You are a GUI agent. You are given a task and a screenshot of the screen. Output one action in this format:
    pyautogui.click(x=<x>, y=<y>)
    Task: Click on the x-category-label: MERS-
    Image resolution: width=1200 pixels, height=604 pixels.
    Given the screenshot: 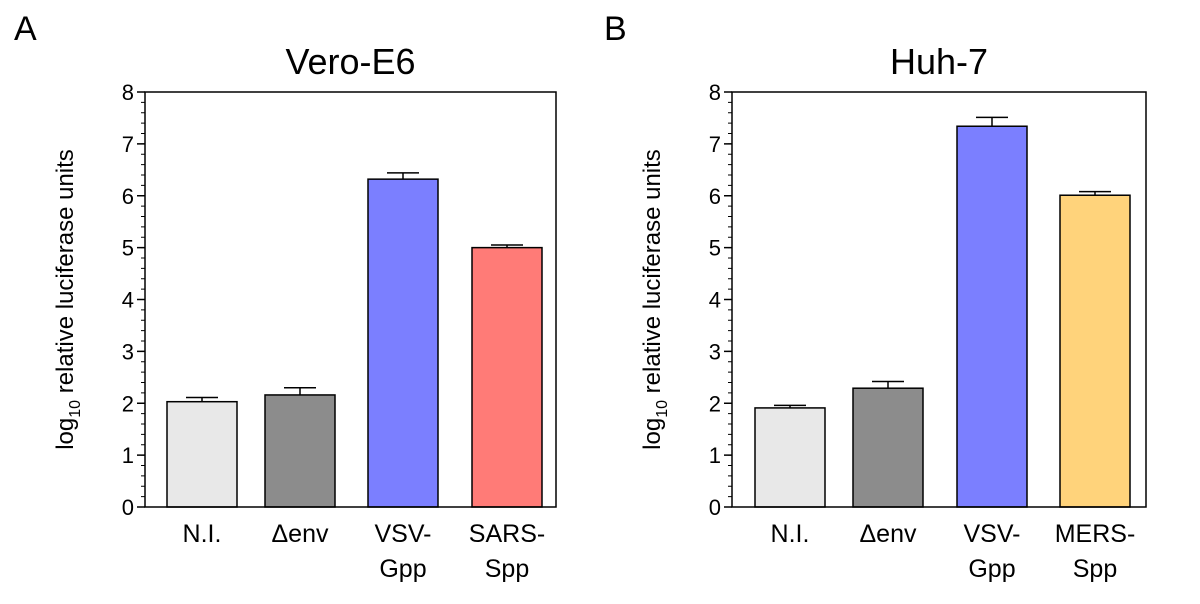 What is the action you would take?
    pyautogui.click(x=1095, y=534)
    